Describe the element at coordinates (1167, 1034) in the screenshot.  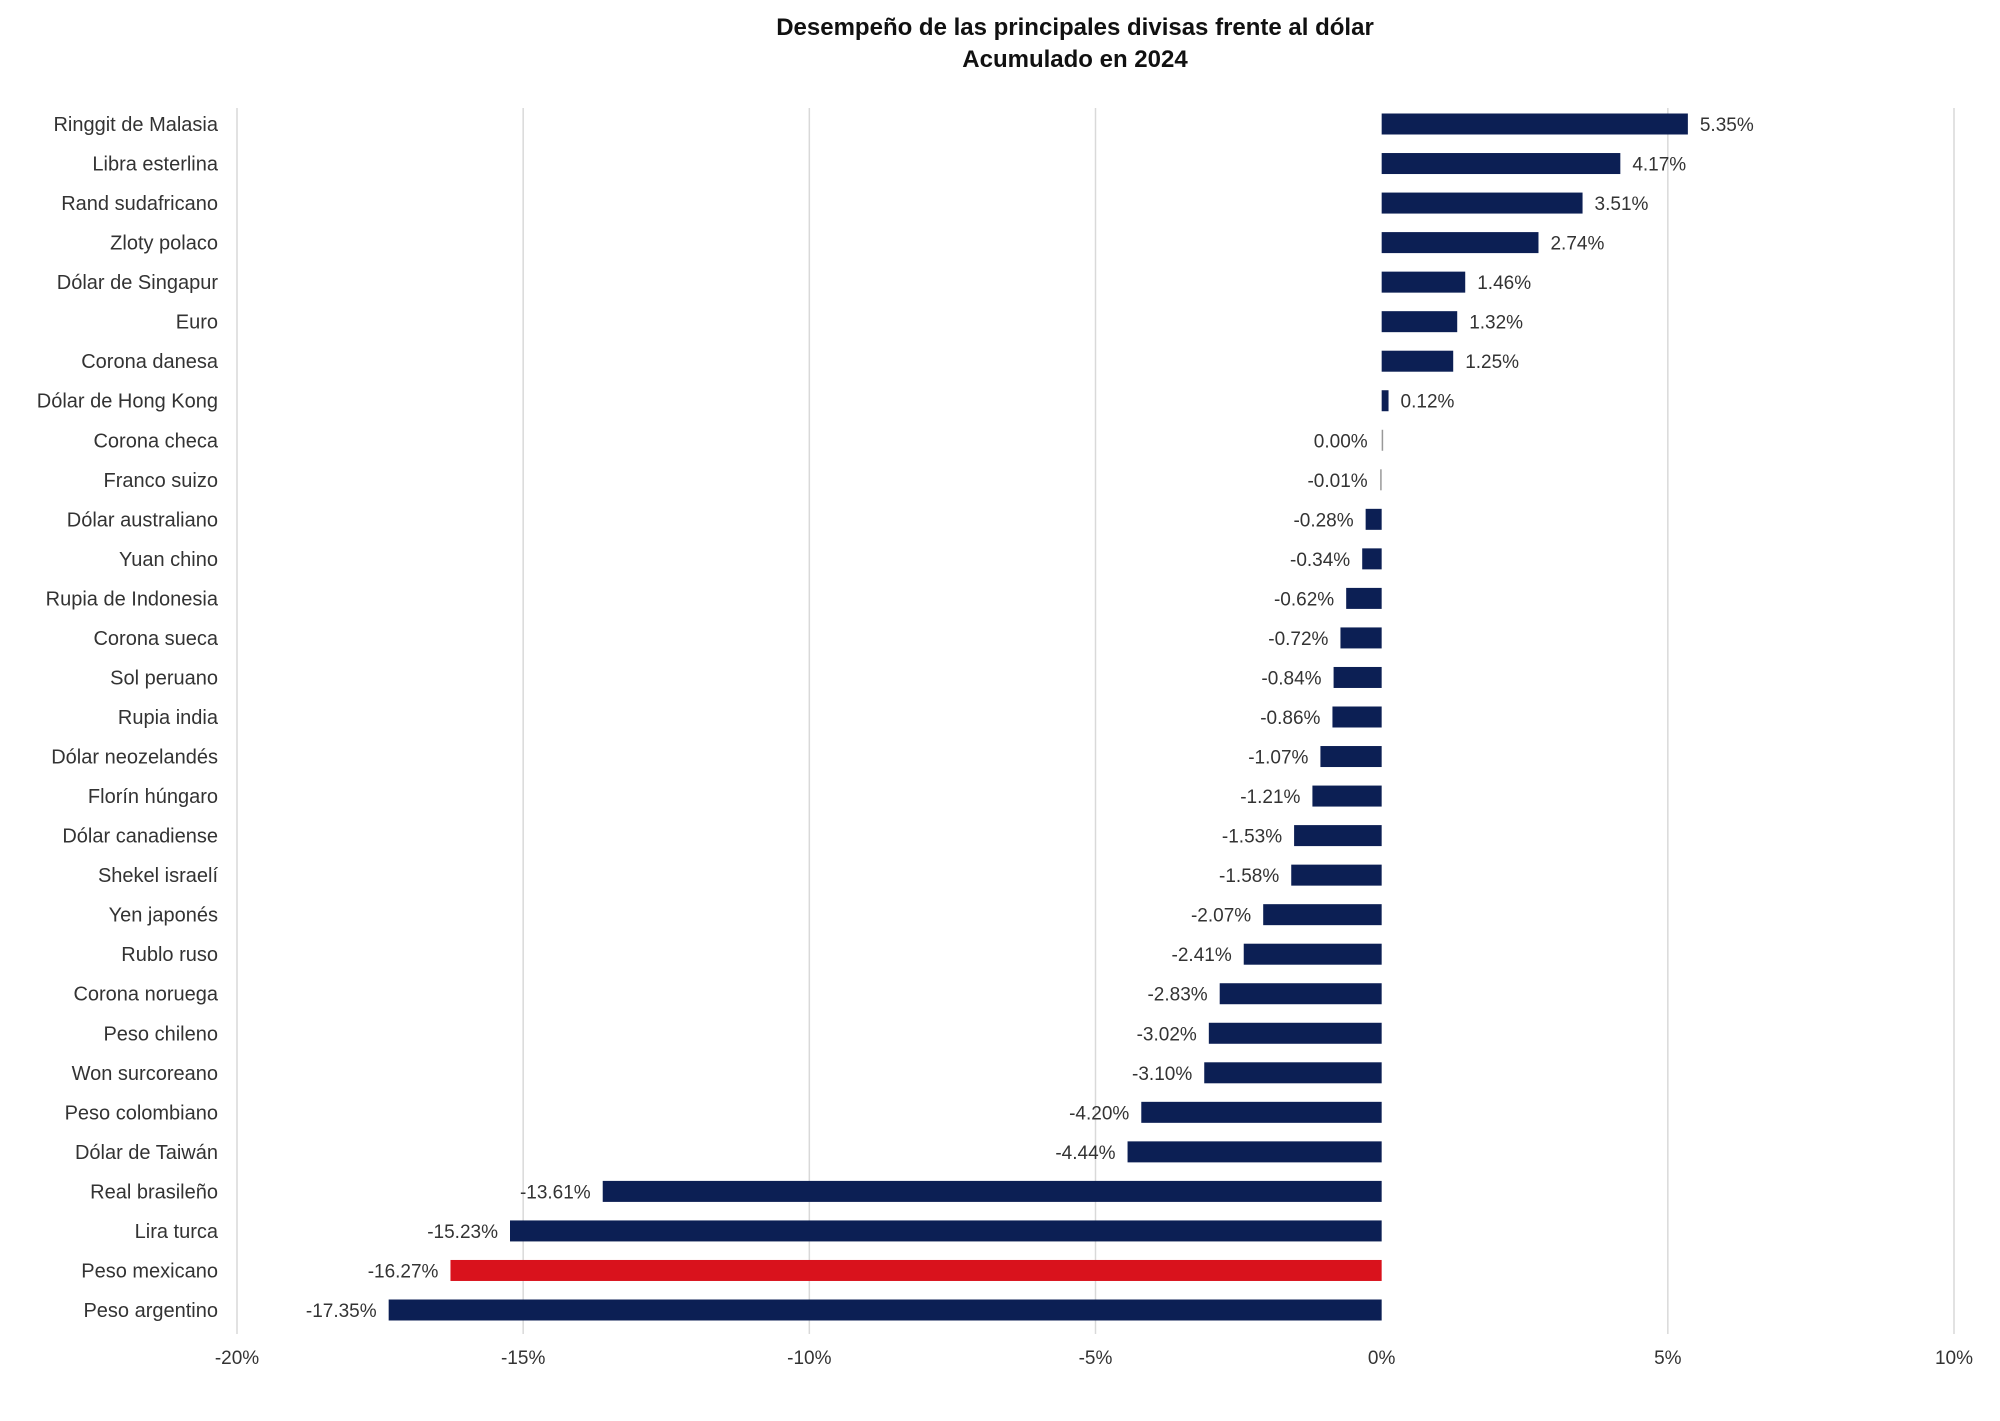
I see `data-label: -3.02%` at that location.